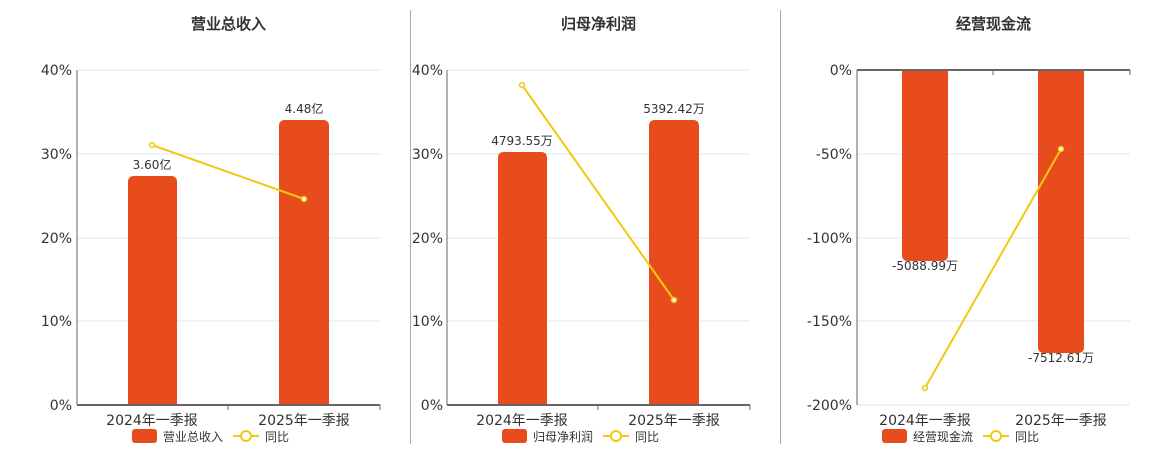  I want to click on legend: 经营现金流 同比, so click(960, 436).